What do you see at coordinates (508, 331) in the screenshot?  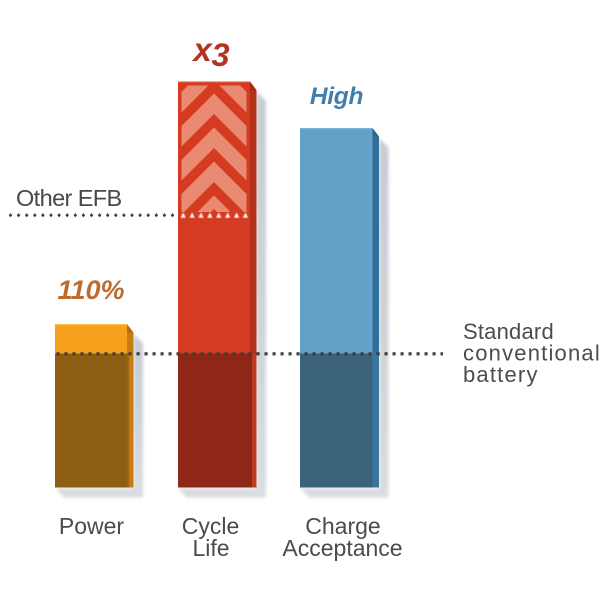 I see `svg-text: Standard` at bounding box center [508, 331].